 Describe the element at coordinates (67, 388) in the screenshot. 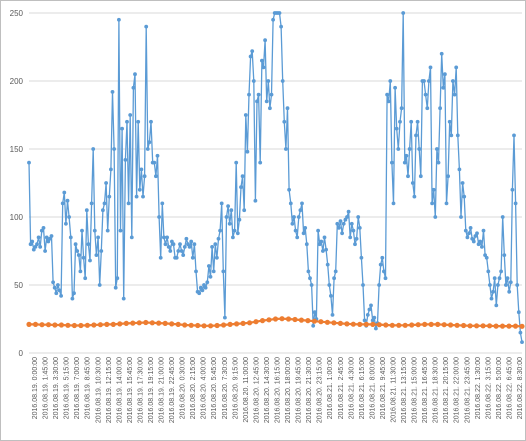

I see `x-tick-label: 2016.08.19. 5:15:00` at that location.